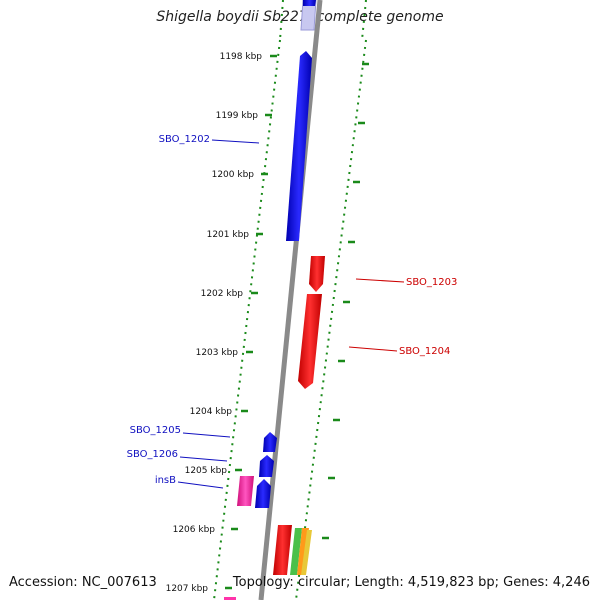 The width and height of the screenshot is (600, 600). Describe the element at coordinates (211, 412) in the screenshot. I see `tick-label: 1204 kbp` at that location.